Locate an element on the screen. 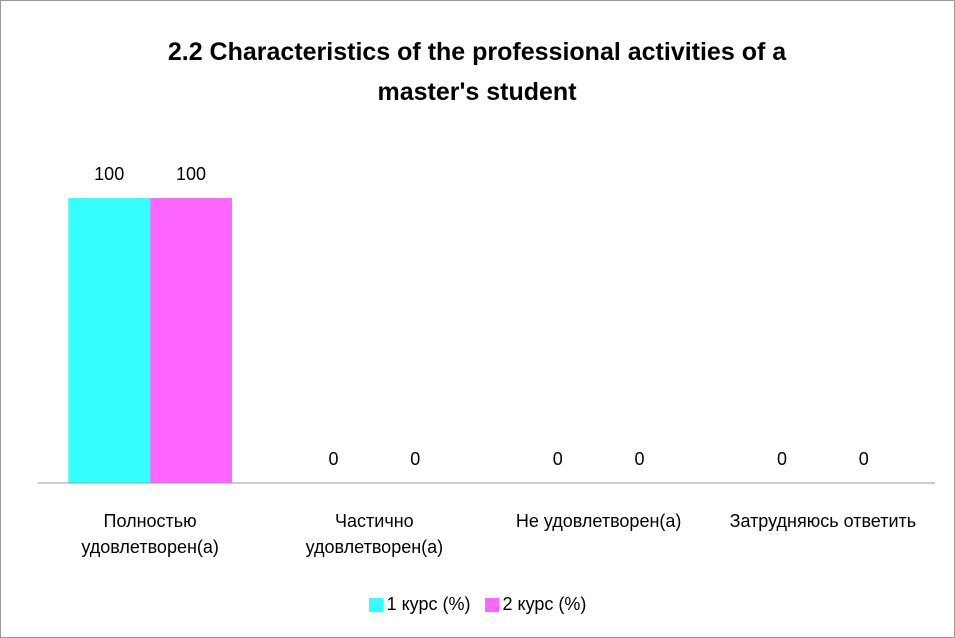 This screenshot has height=638, width=955. x-tick-label: Затрудняюсь ответить is located at coordinates (823, 521).